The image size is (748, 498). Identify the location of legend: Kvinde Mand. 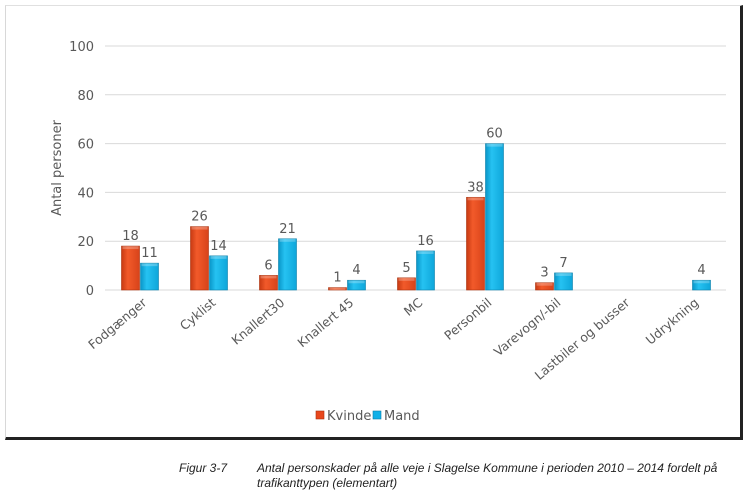
(367, 416).